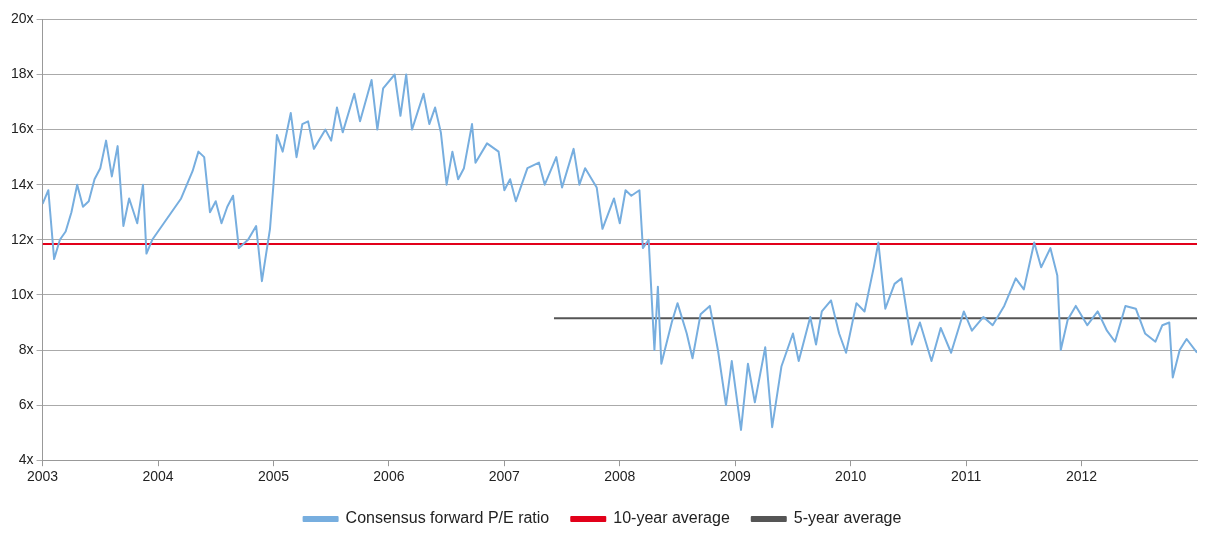  I want to click on x-tick-label: 2005, so click(273, 476).